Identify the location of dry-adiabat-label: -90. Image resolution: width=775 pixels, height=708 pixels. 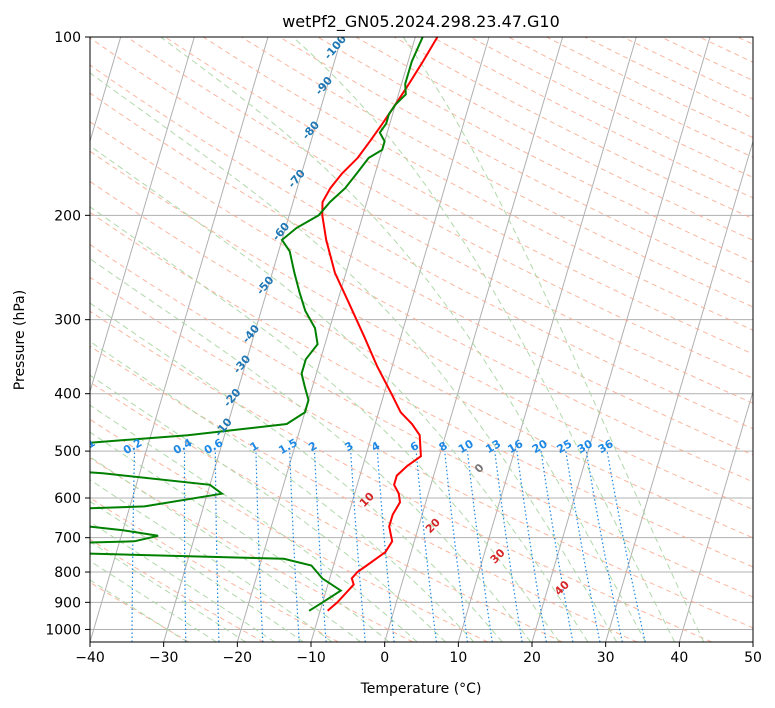
(324, 86).